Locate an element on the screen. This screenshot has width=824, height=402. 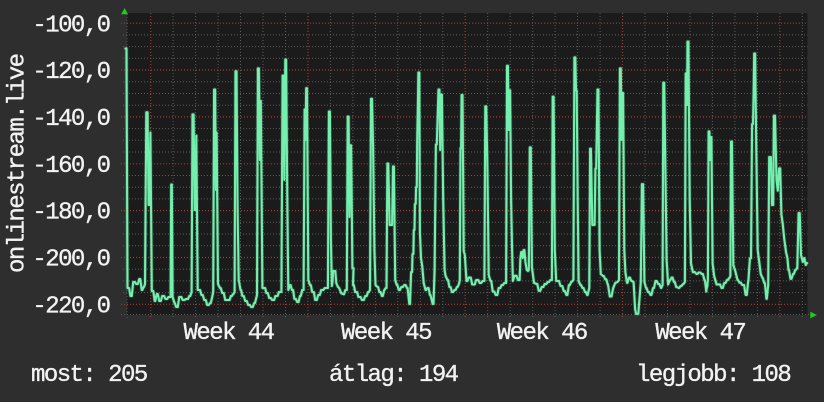
svg-text: legjobb: 108 is located at coordinates (713, 375).